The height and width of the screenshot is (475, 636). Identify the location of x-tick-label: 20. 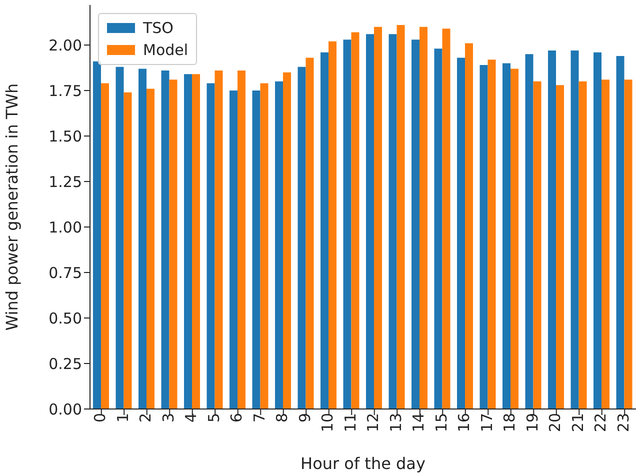
(555, 422).